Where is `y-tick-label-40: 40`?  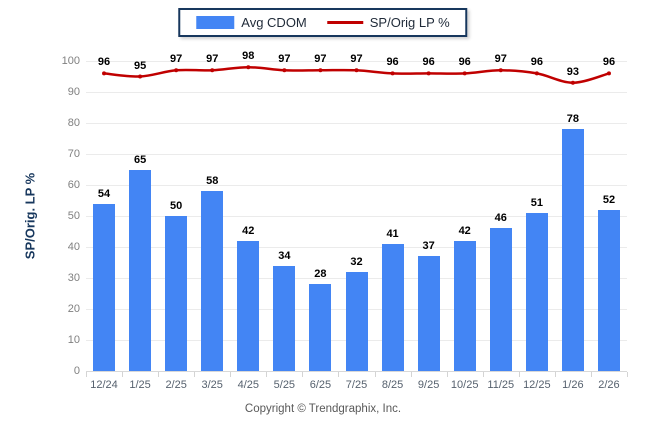
y-tick-label-40: 40 is located at coordinates (73, 246).